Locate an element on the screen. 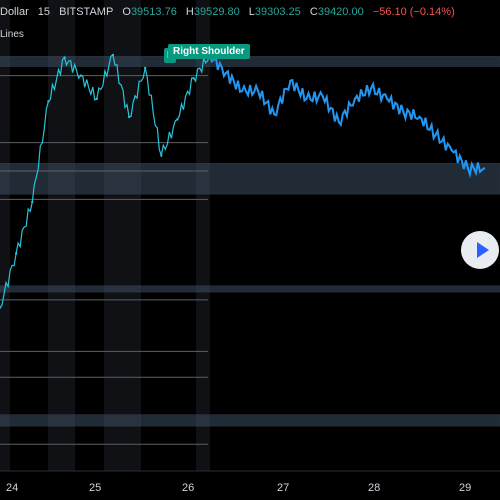 This screenshot has height=500, width=500. x-tick-label: 25 is located at coordinates (95, 488).